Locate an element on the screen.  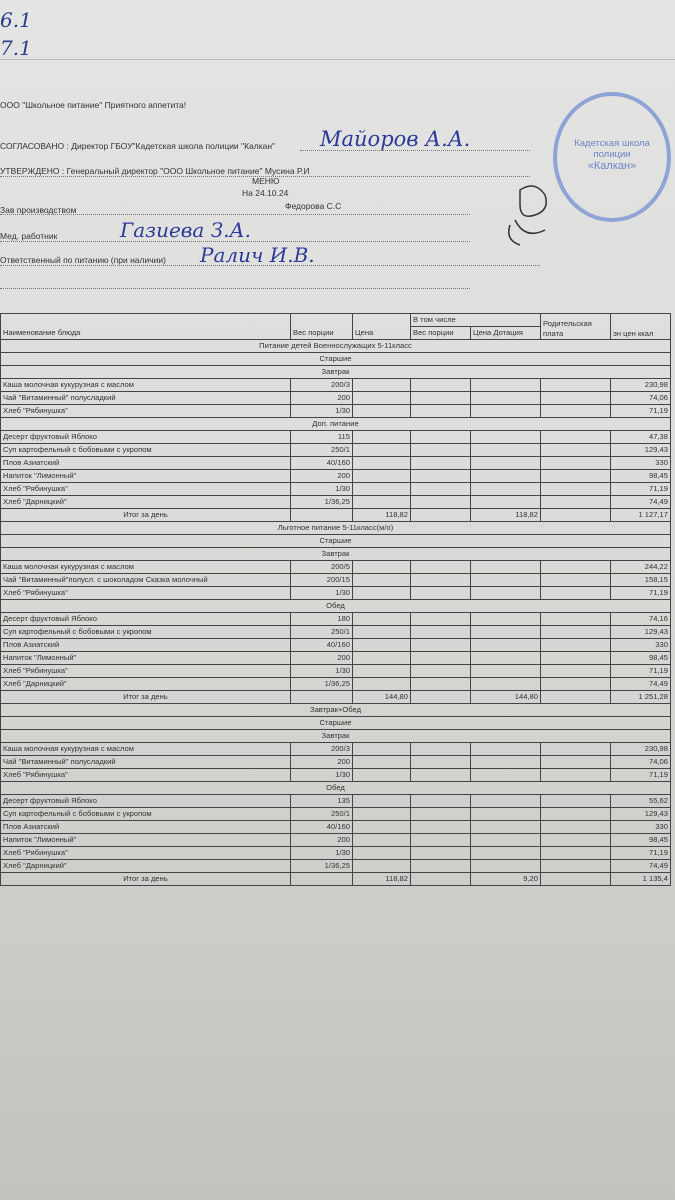
portion-weight: 200/3 is located at coordinates (321, 385).